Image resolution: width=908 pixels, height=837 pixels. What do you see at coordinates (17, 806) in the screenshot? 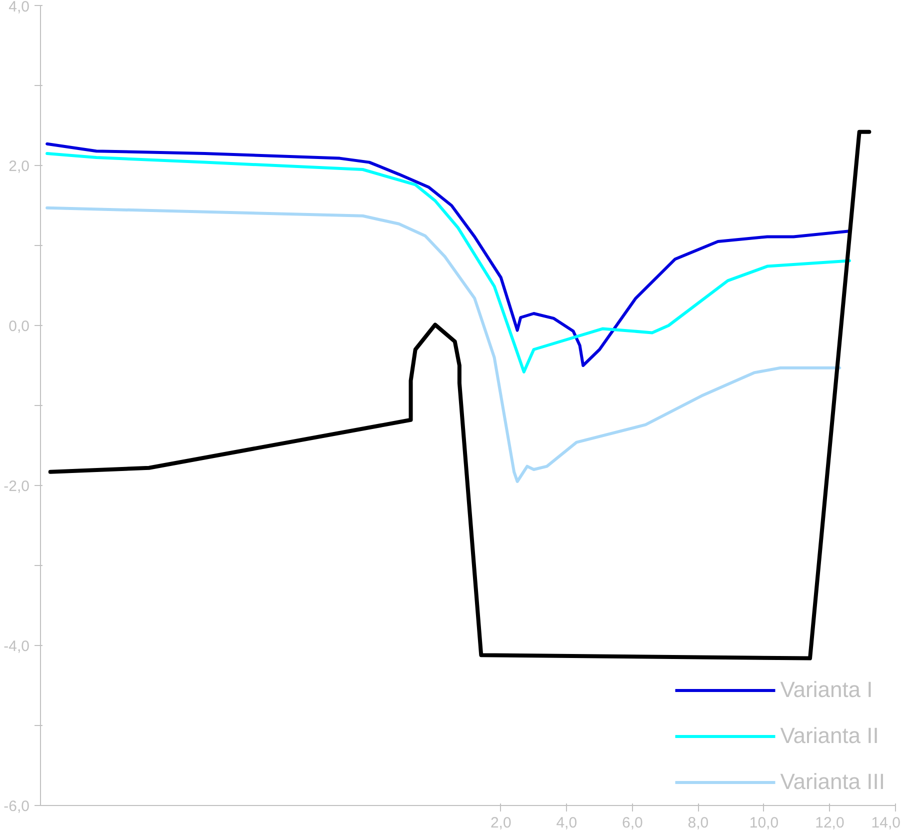
I see `y-tick-label: -6,0` at bounding box center [17, 806].